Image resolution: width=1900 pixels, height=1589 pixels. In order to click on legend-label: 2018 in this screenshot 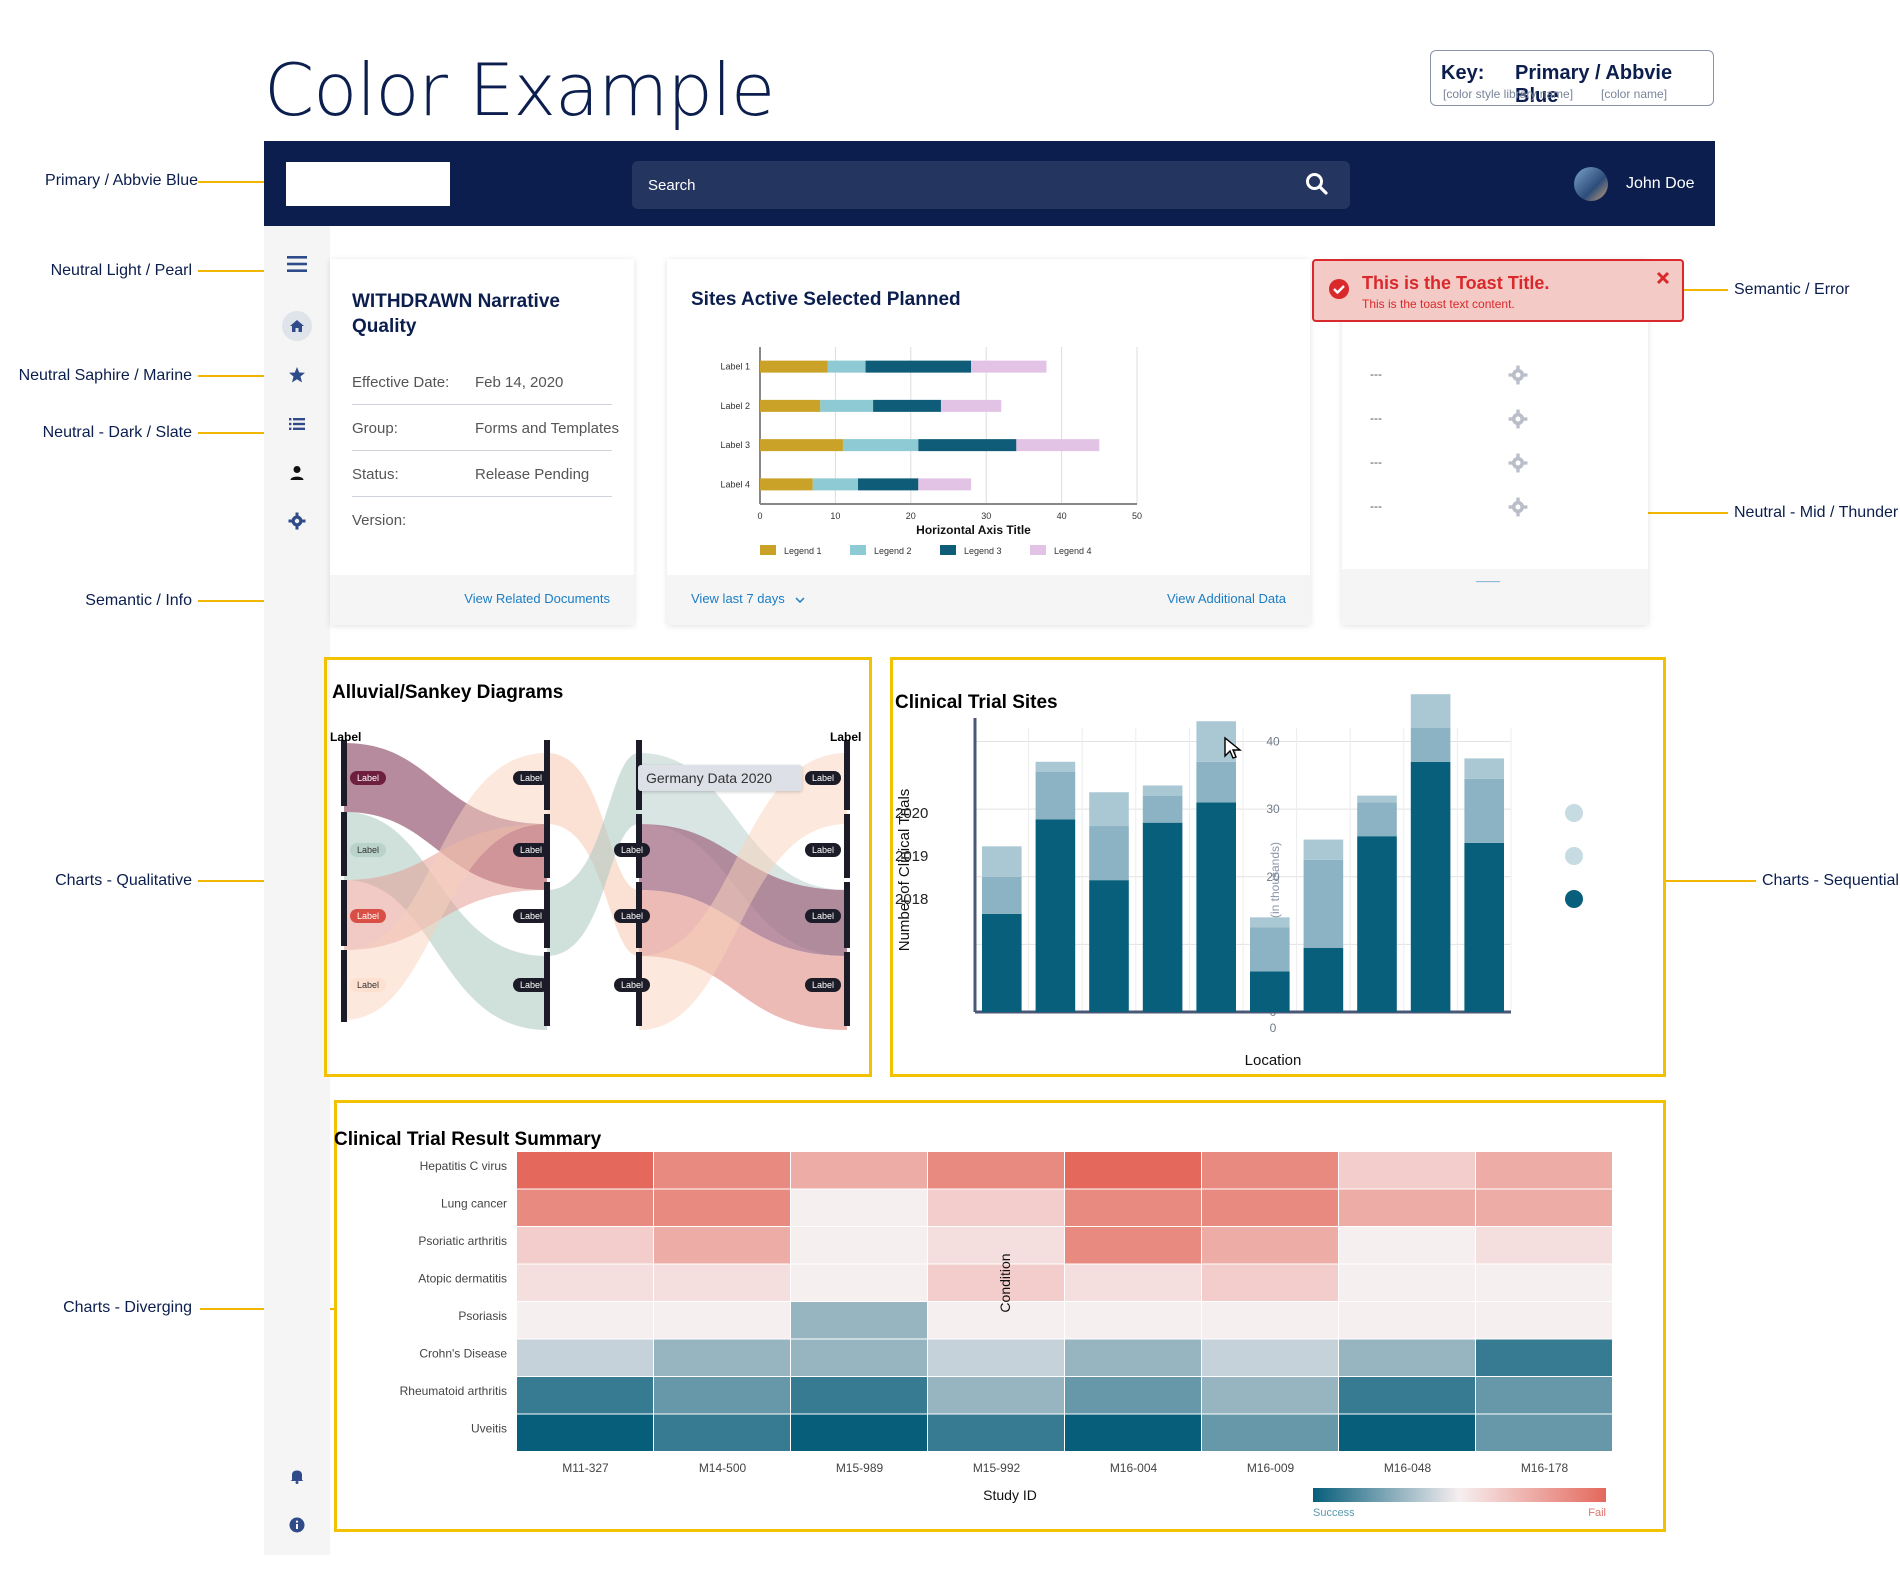, I will do `click(911, 899)`.